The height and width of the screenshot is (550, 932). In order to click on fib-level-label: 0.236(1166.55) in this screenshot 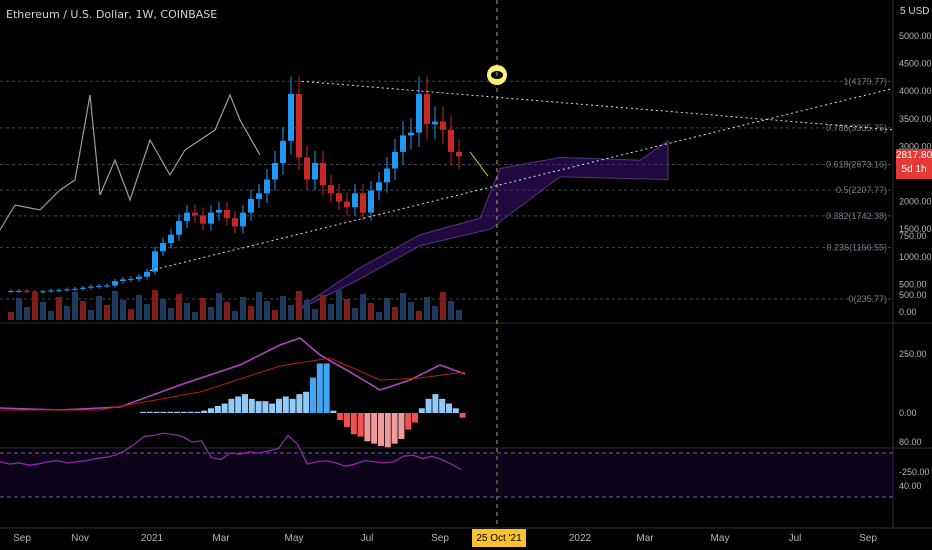, I will do `click(857, 248)`.